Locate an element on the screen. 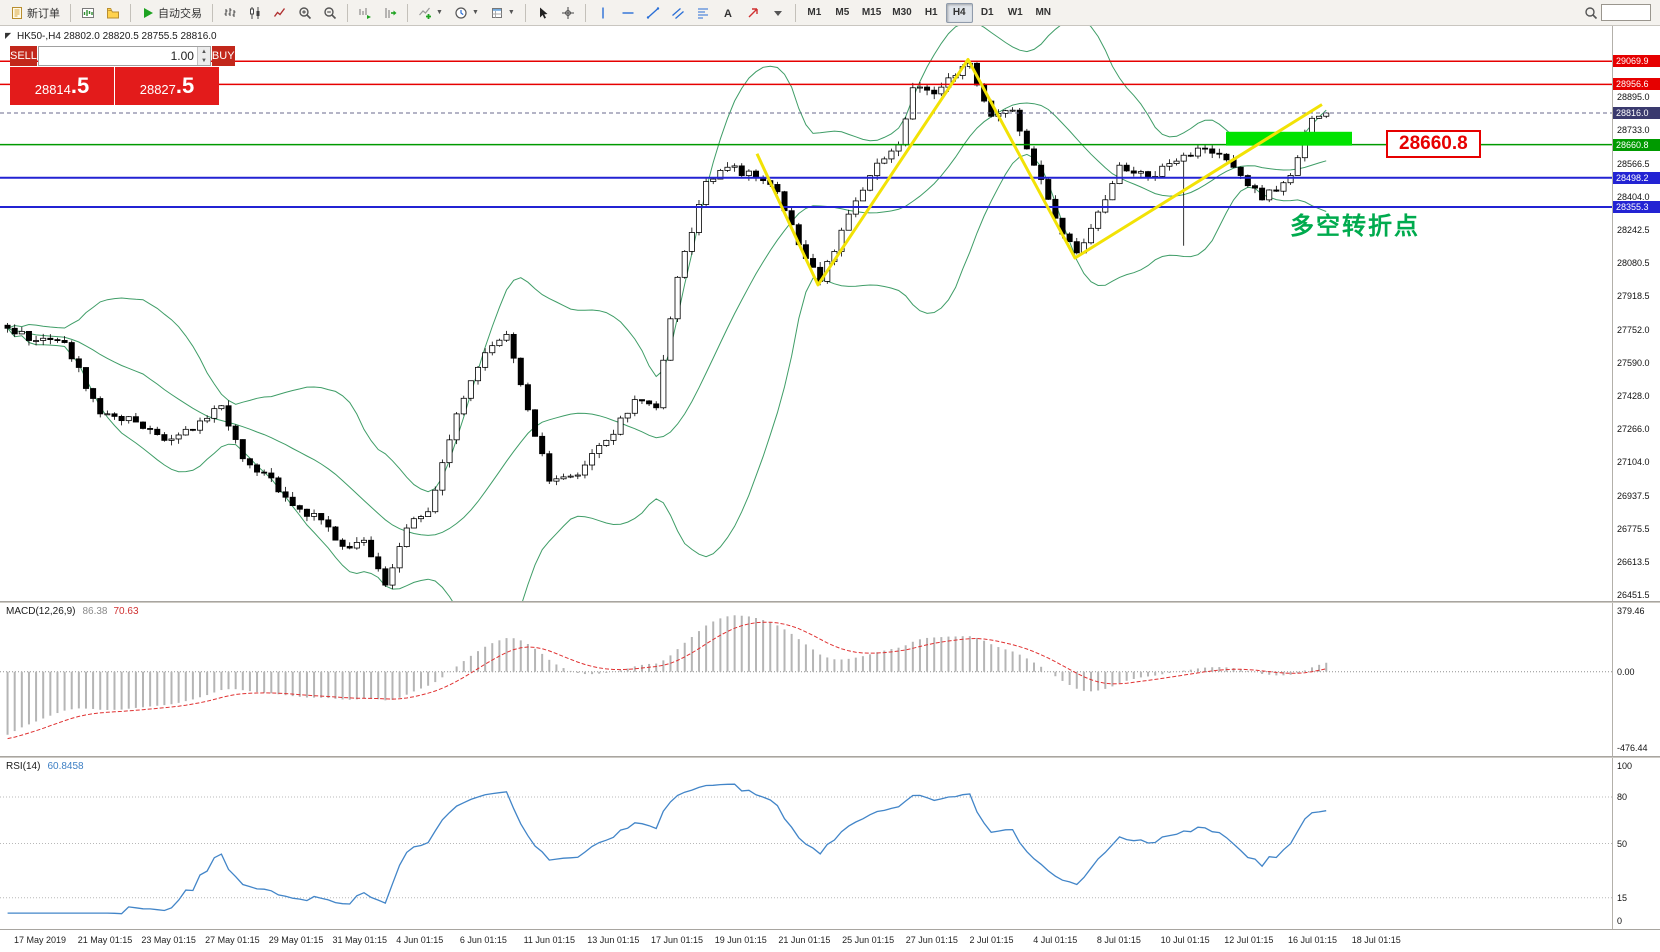 This screenshot has height=952, width=1660. macd-label: MACD(12,26,9) is located at coordinates (41, 611).